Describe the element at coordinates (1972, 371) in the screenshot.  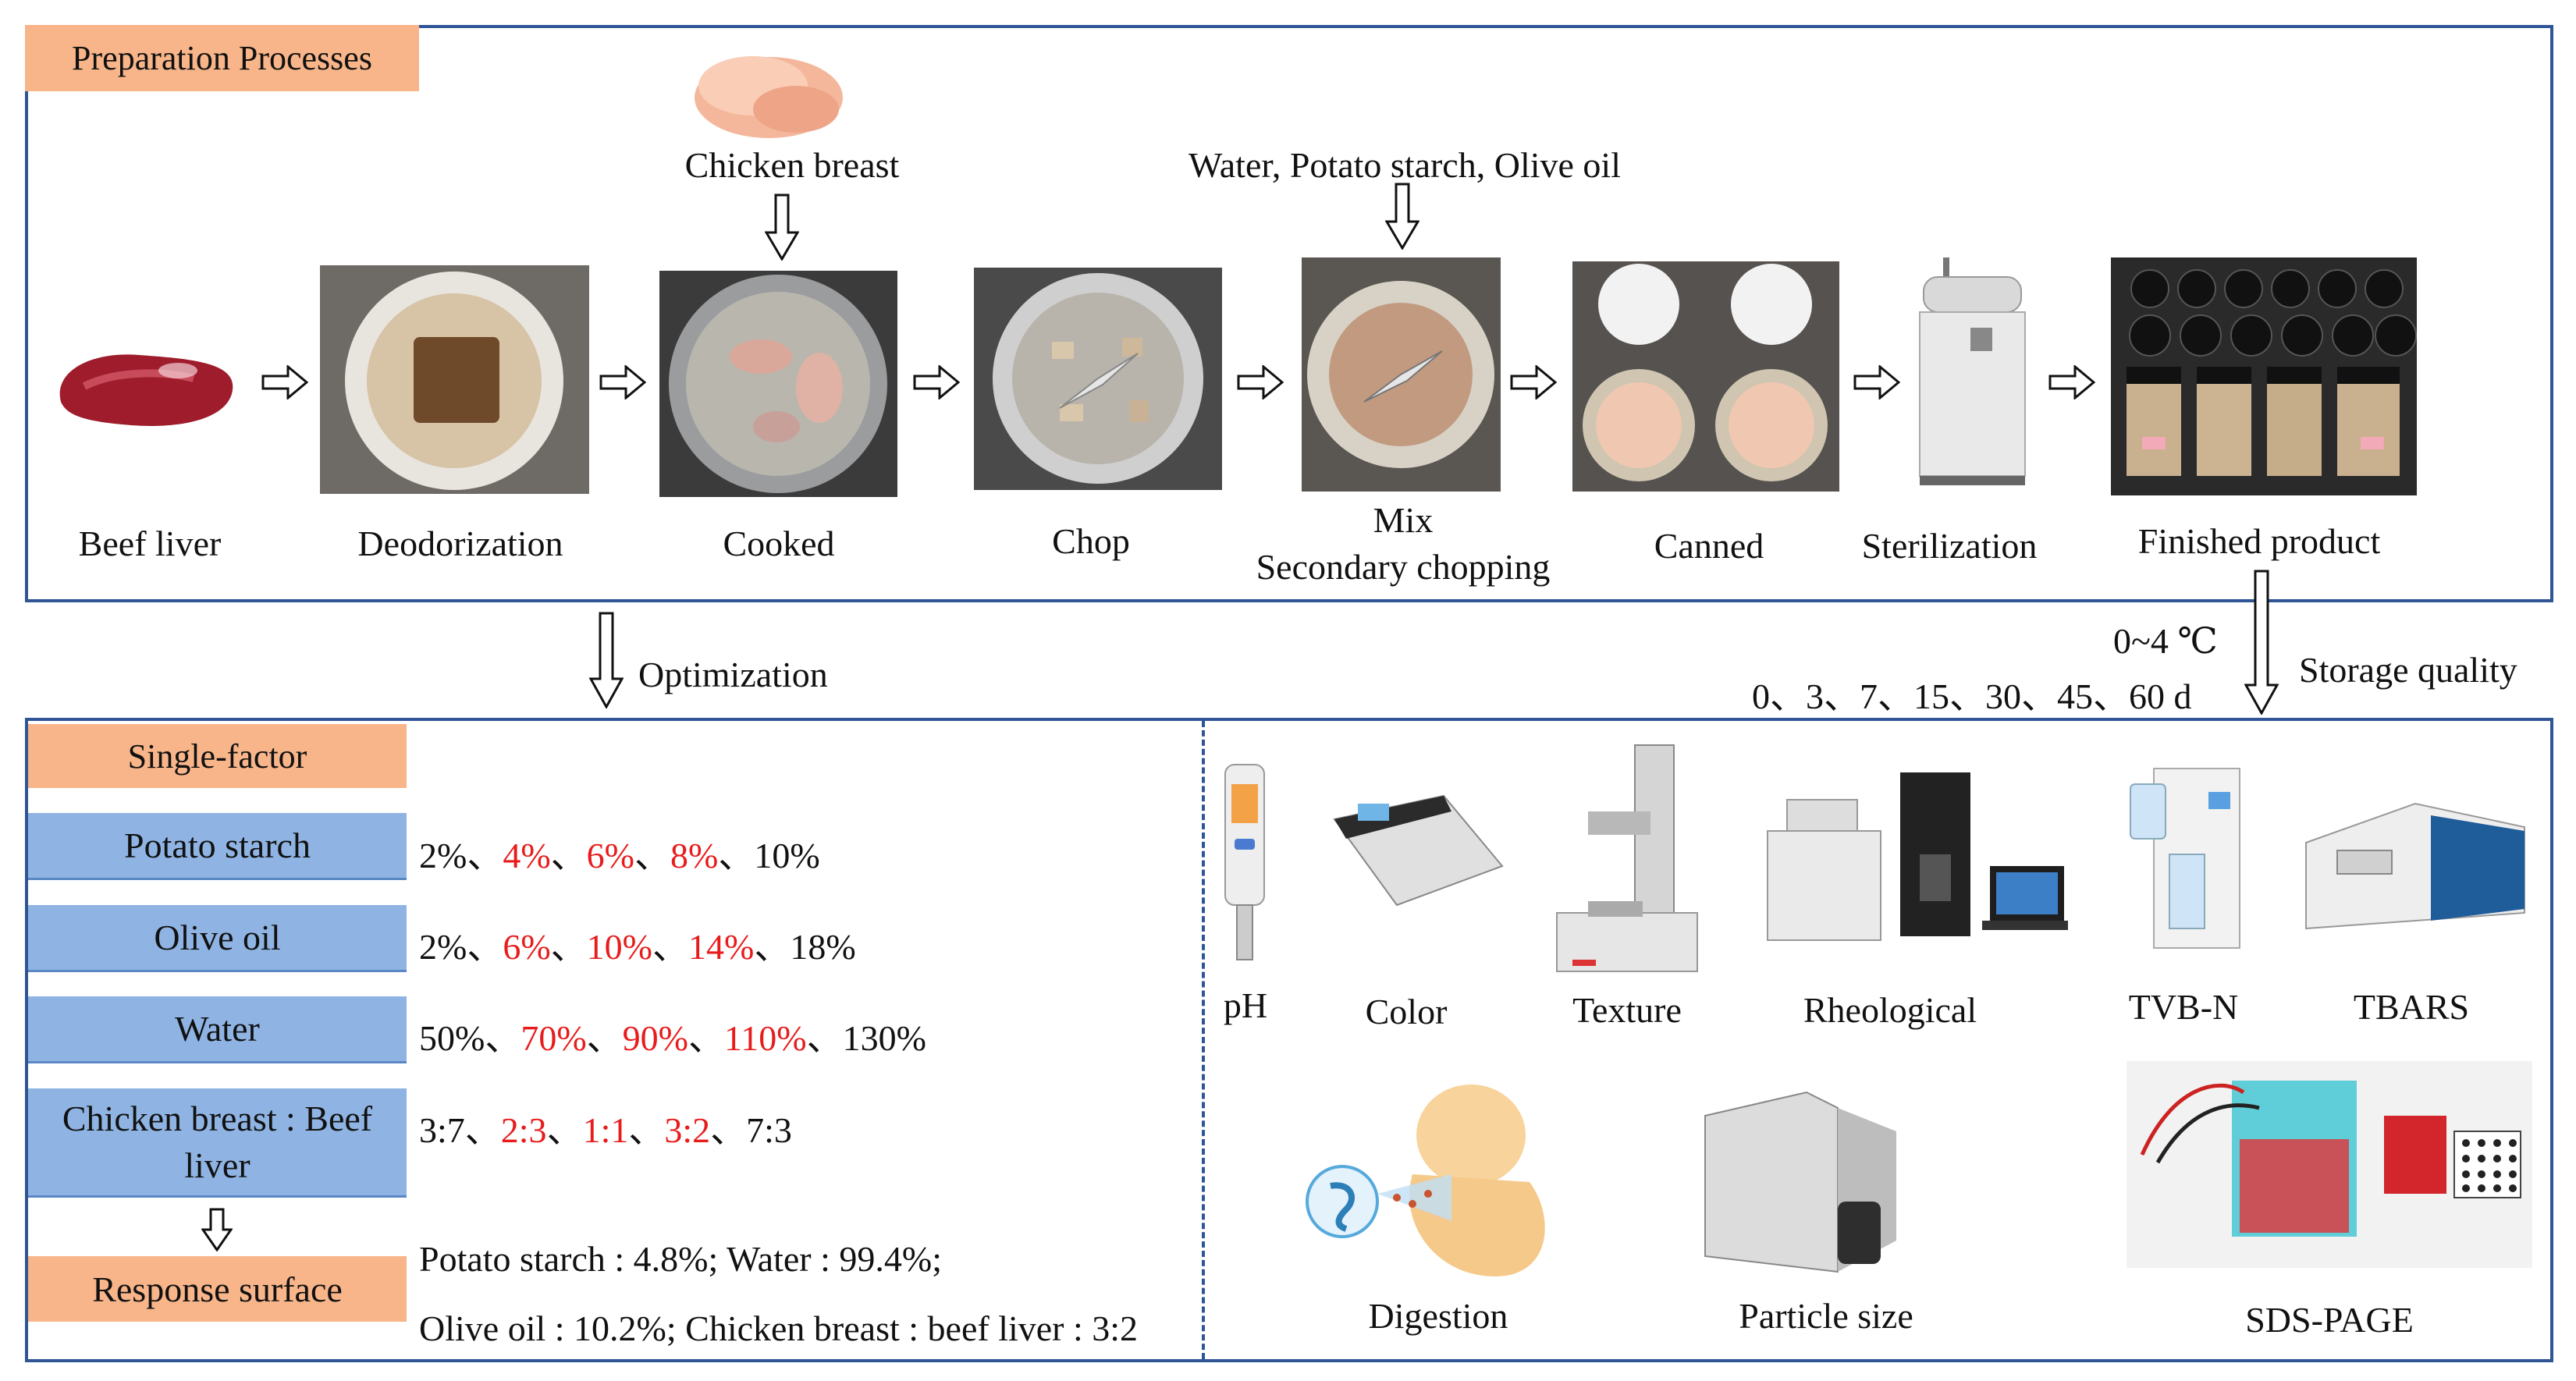
I see `sterilizer-photo` at that location.